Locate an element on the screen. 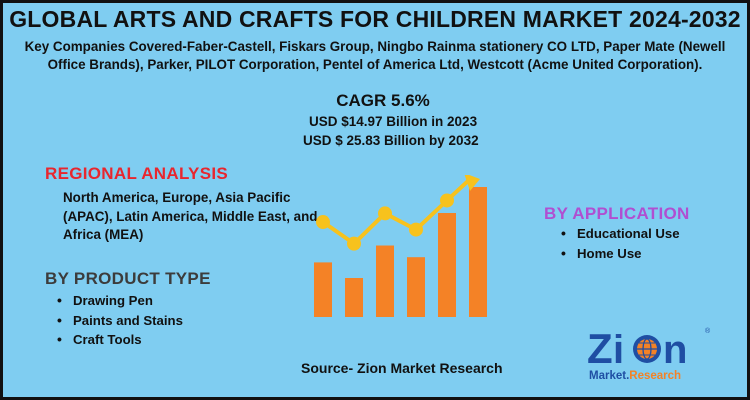  product-type-item: Paints and Stains is located at coordinates (119, 322).